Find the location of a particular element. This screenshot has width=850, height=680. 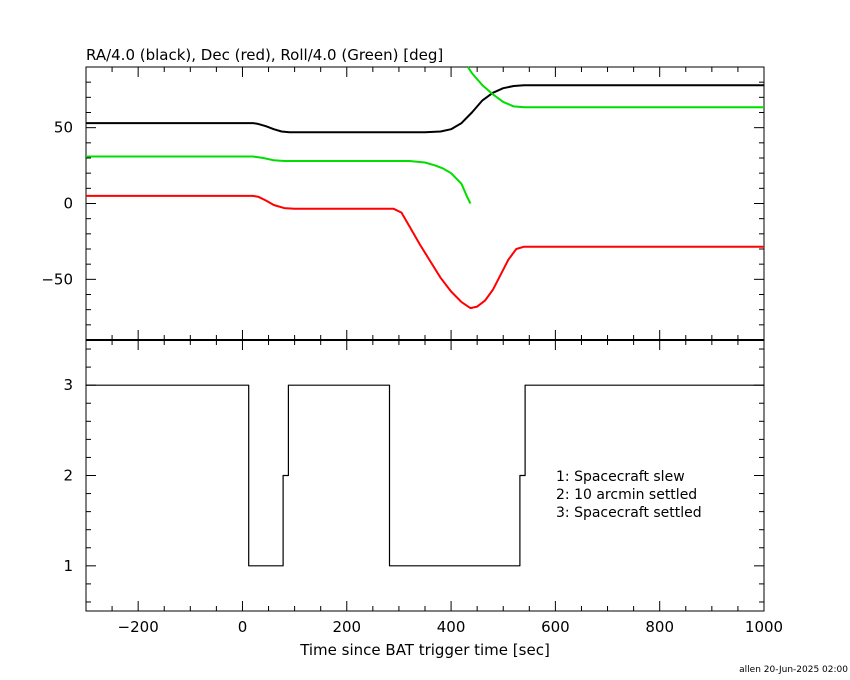

y-tick-label: −50 is located at coordinates (57, 279).